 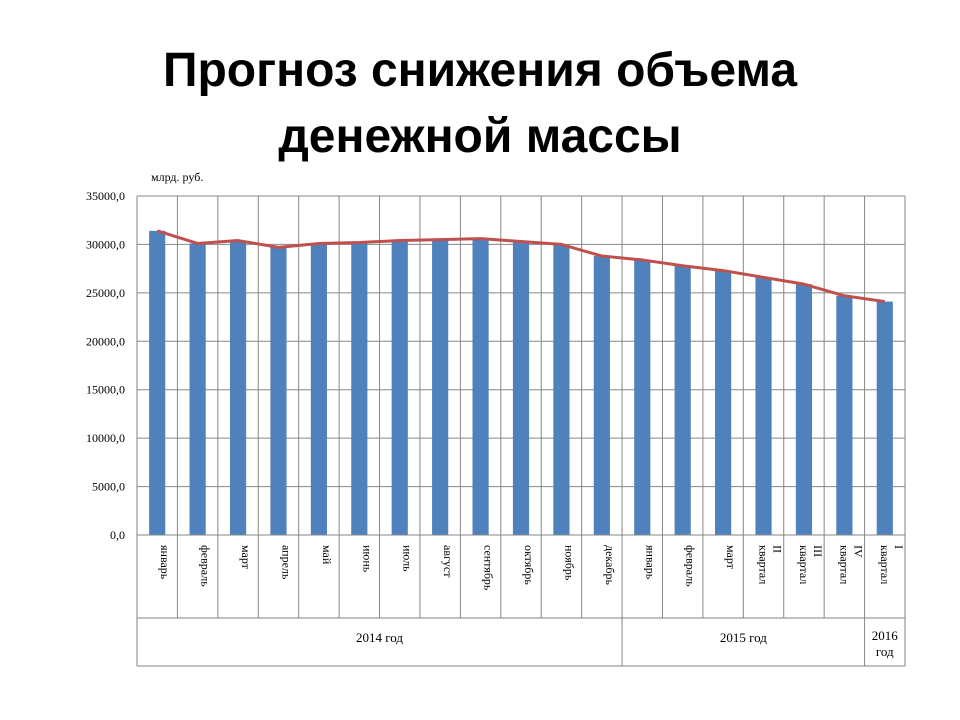 I want to click on y-tick-label: 35000,0, so click(x=105, y=196).